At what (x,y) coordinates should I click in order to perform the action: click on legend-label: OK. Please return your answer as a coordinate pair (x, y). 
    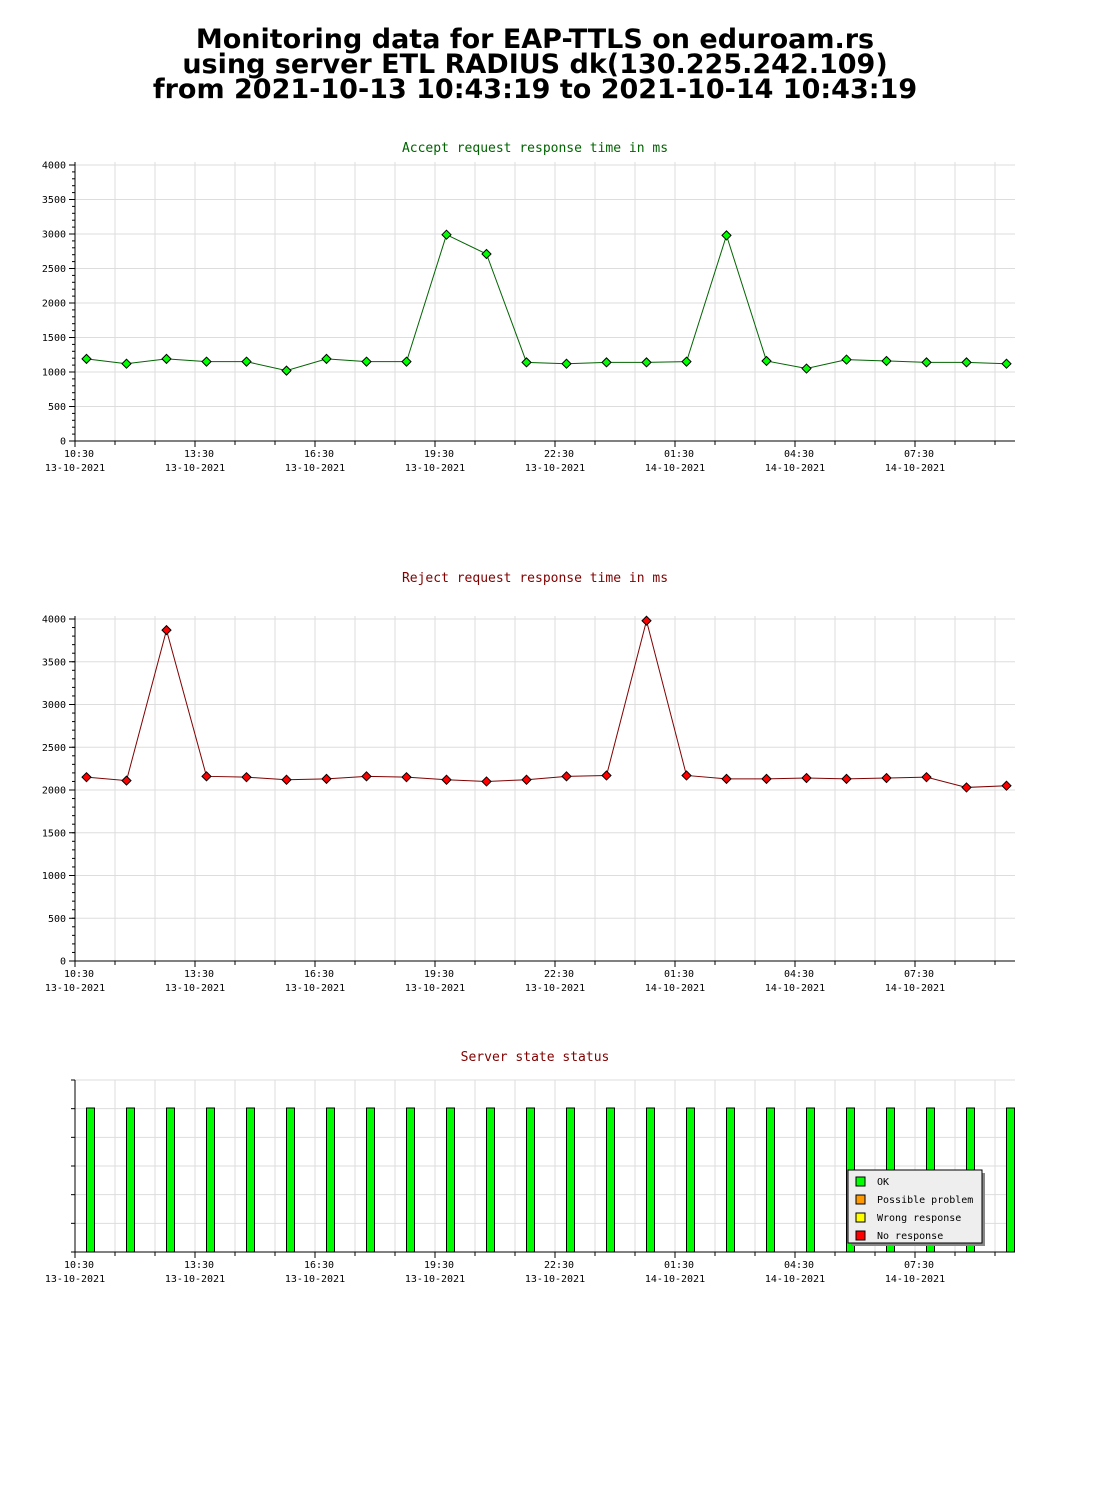
    Looking at the image, I should click on (883, 1182).